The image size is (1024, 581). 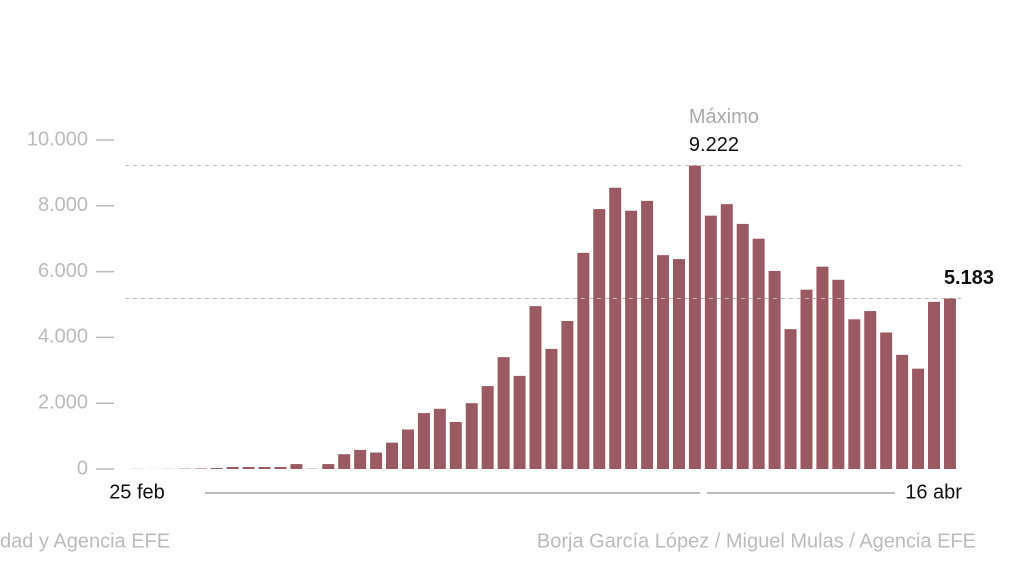 What do you see at coordinates (63, 271) in the screenshot?
I see `y-tick-label: 6.000` at bounding box center [63, 271].